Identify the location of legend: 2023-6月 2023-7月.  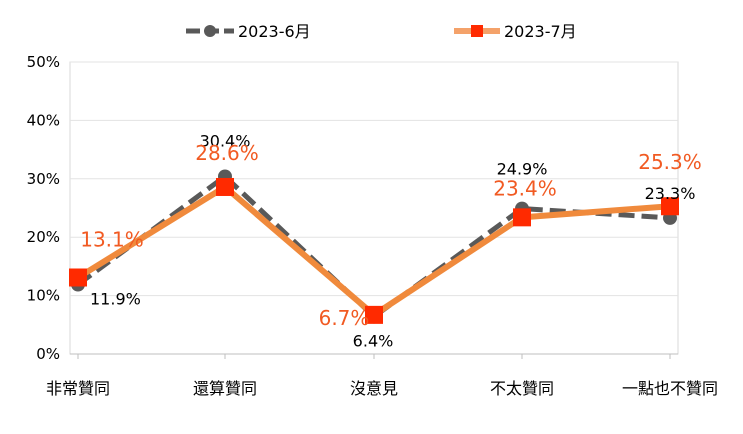
(381, 31).